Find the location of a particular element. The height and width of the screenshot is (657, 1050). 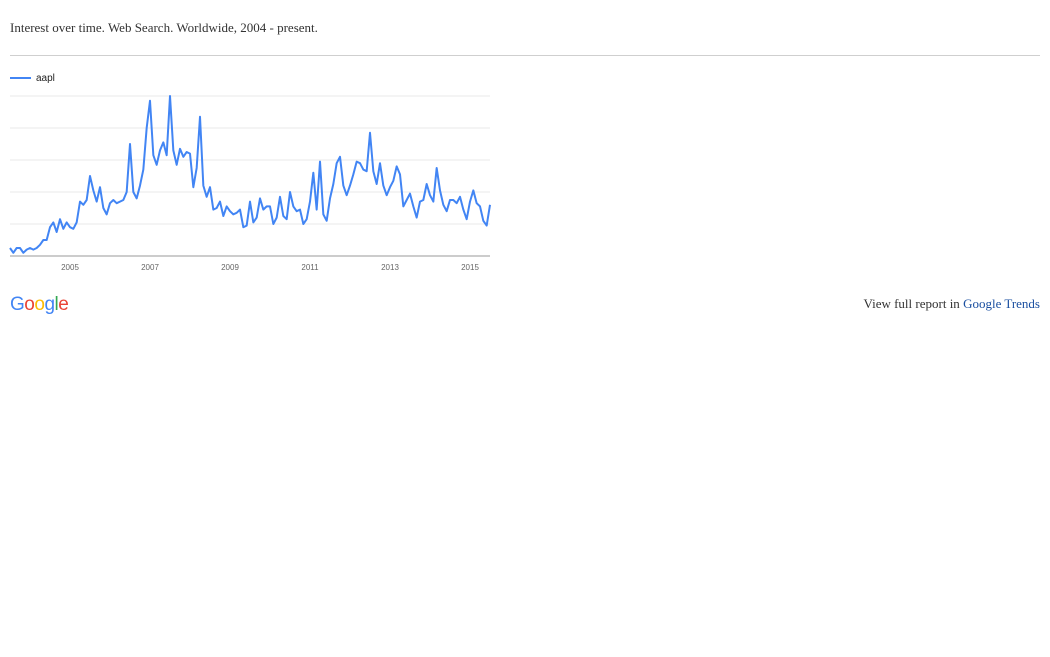

google-trends-link: Google Trends is located at coordinates (1001, 303).